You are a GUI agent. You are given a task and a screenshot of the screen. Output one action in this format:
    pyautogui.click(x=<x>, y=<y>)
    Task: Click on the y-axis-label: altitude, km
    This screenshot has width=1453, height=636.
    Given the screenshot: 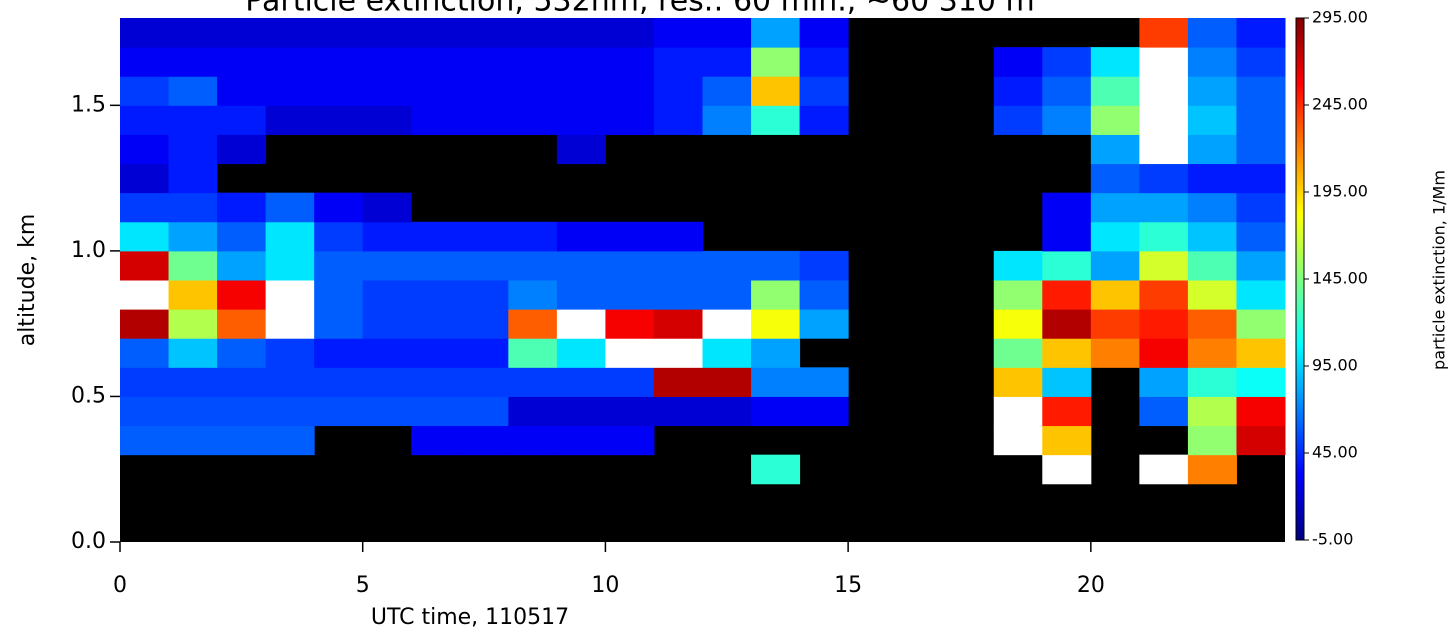 What is the action you would take?
    pyautogui.click(x=27, y=280)
    